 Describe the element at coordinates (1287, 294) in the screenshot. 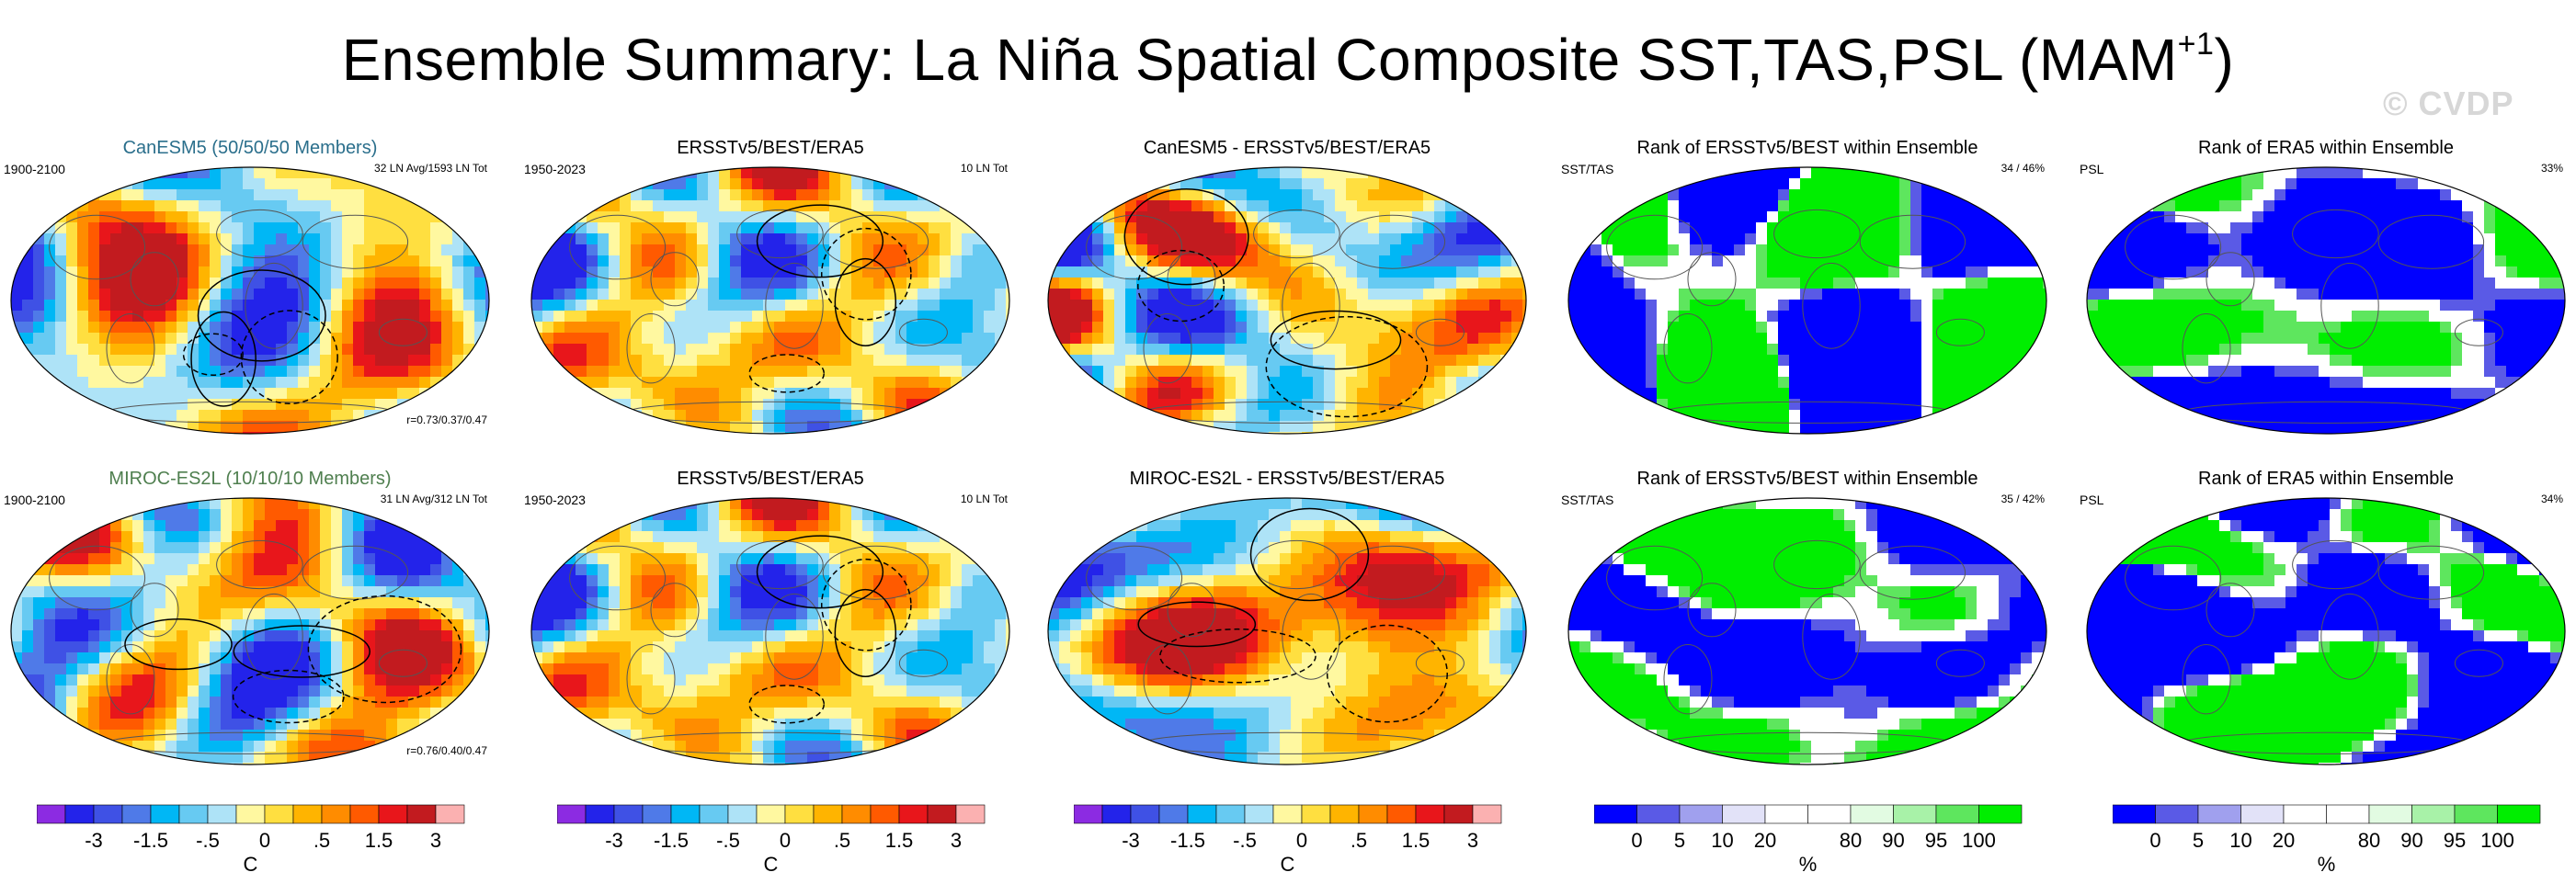

I see `map-panel: CanESM5 - ERSSTv5/BEST/ERA5` at that location.